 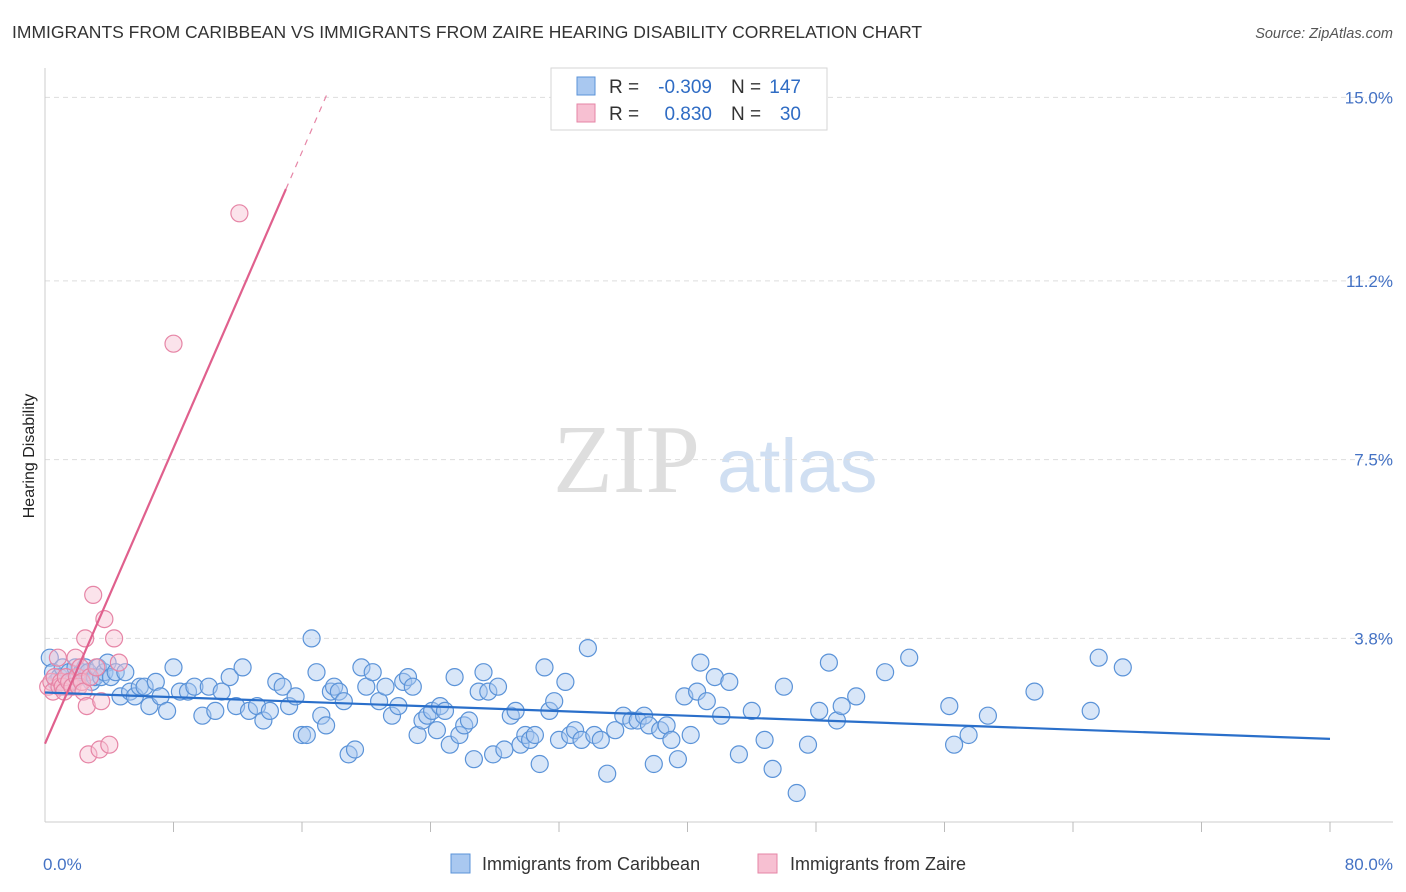 What do you see at coordinates (624, 114) in the screenshot?
I see `legend-r-label-zaire: R =` at bounding box center [624, 114].